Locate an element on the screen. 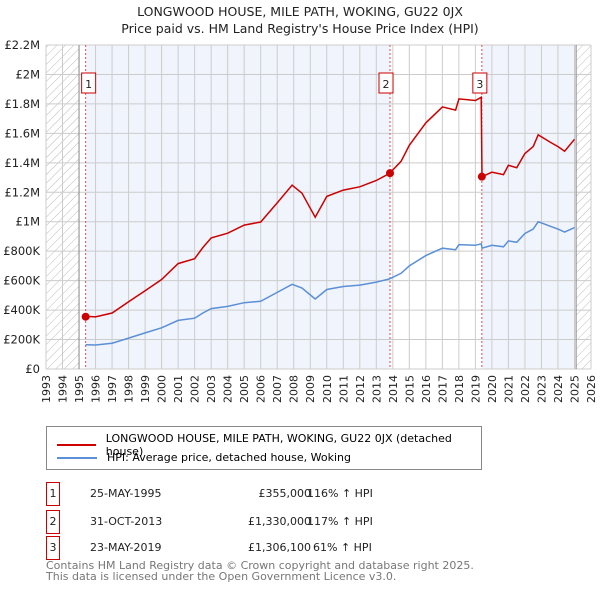 This screenshot has height=590, width=600. x-tick-label: 2001 is located at coordinates (178, 389).